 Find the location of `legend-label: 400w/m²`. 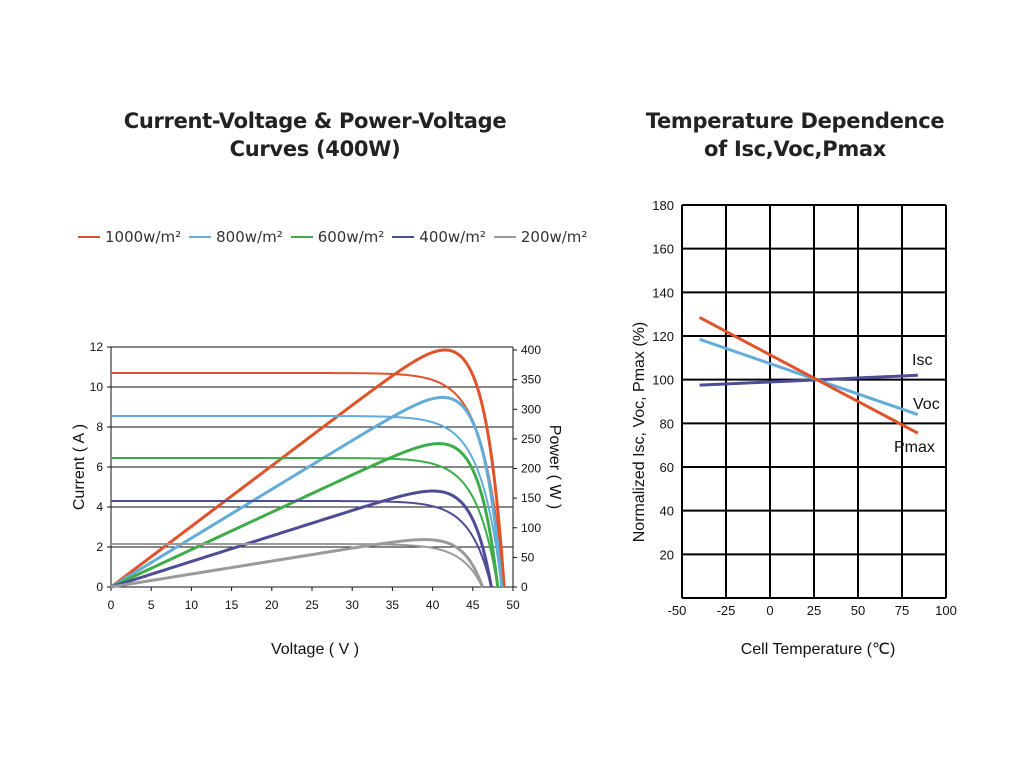

legend-label: 400w/m² is located at coordinates (452, 237).